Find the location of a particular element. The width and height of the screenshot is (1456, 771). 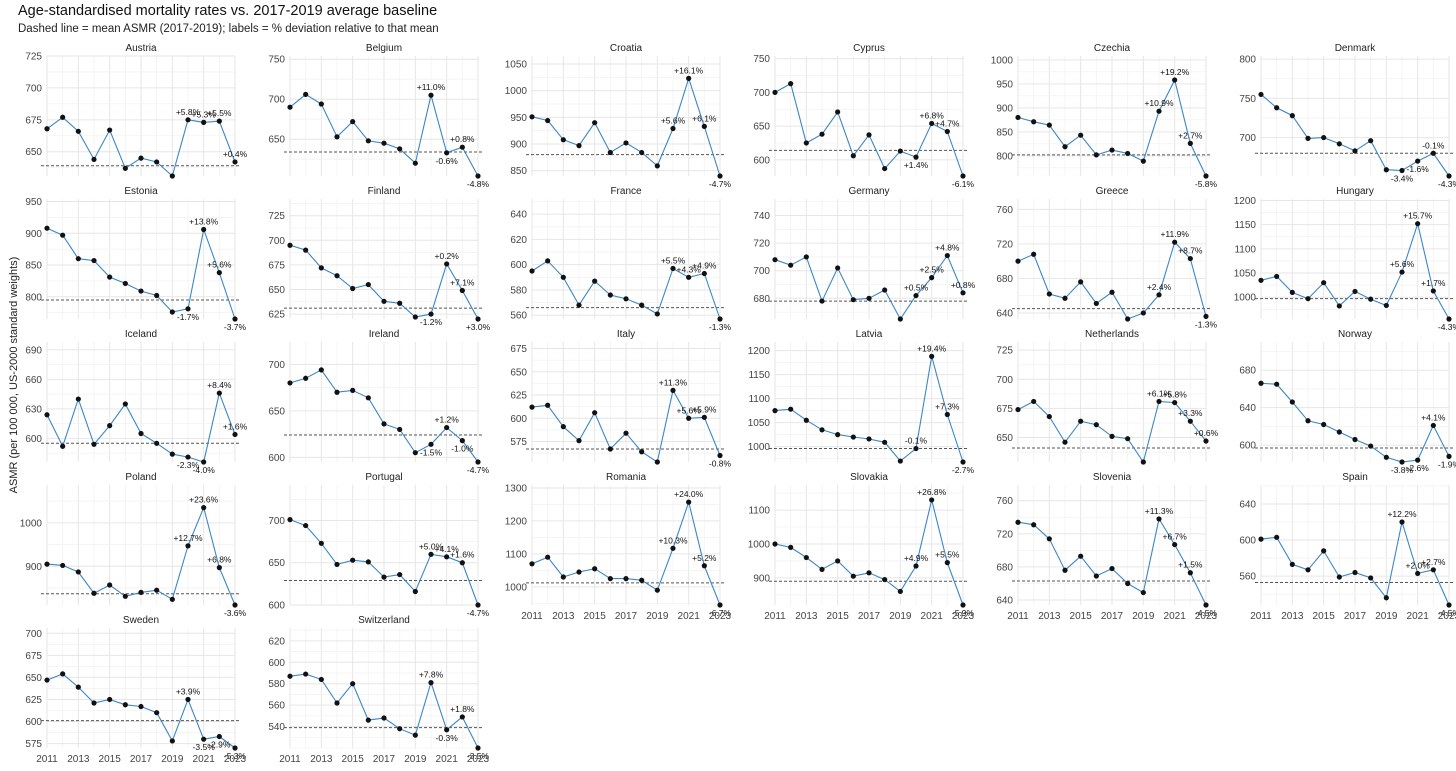

panel-belgium: Belgium 650 700 750 +11.0% -0.6% +0.8% -4.8% is located at coordinates (378, 116).